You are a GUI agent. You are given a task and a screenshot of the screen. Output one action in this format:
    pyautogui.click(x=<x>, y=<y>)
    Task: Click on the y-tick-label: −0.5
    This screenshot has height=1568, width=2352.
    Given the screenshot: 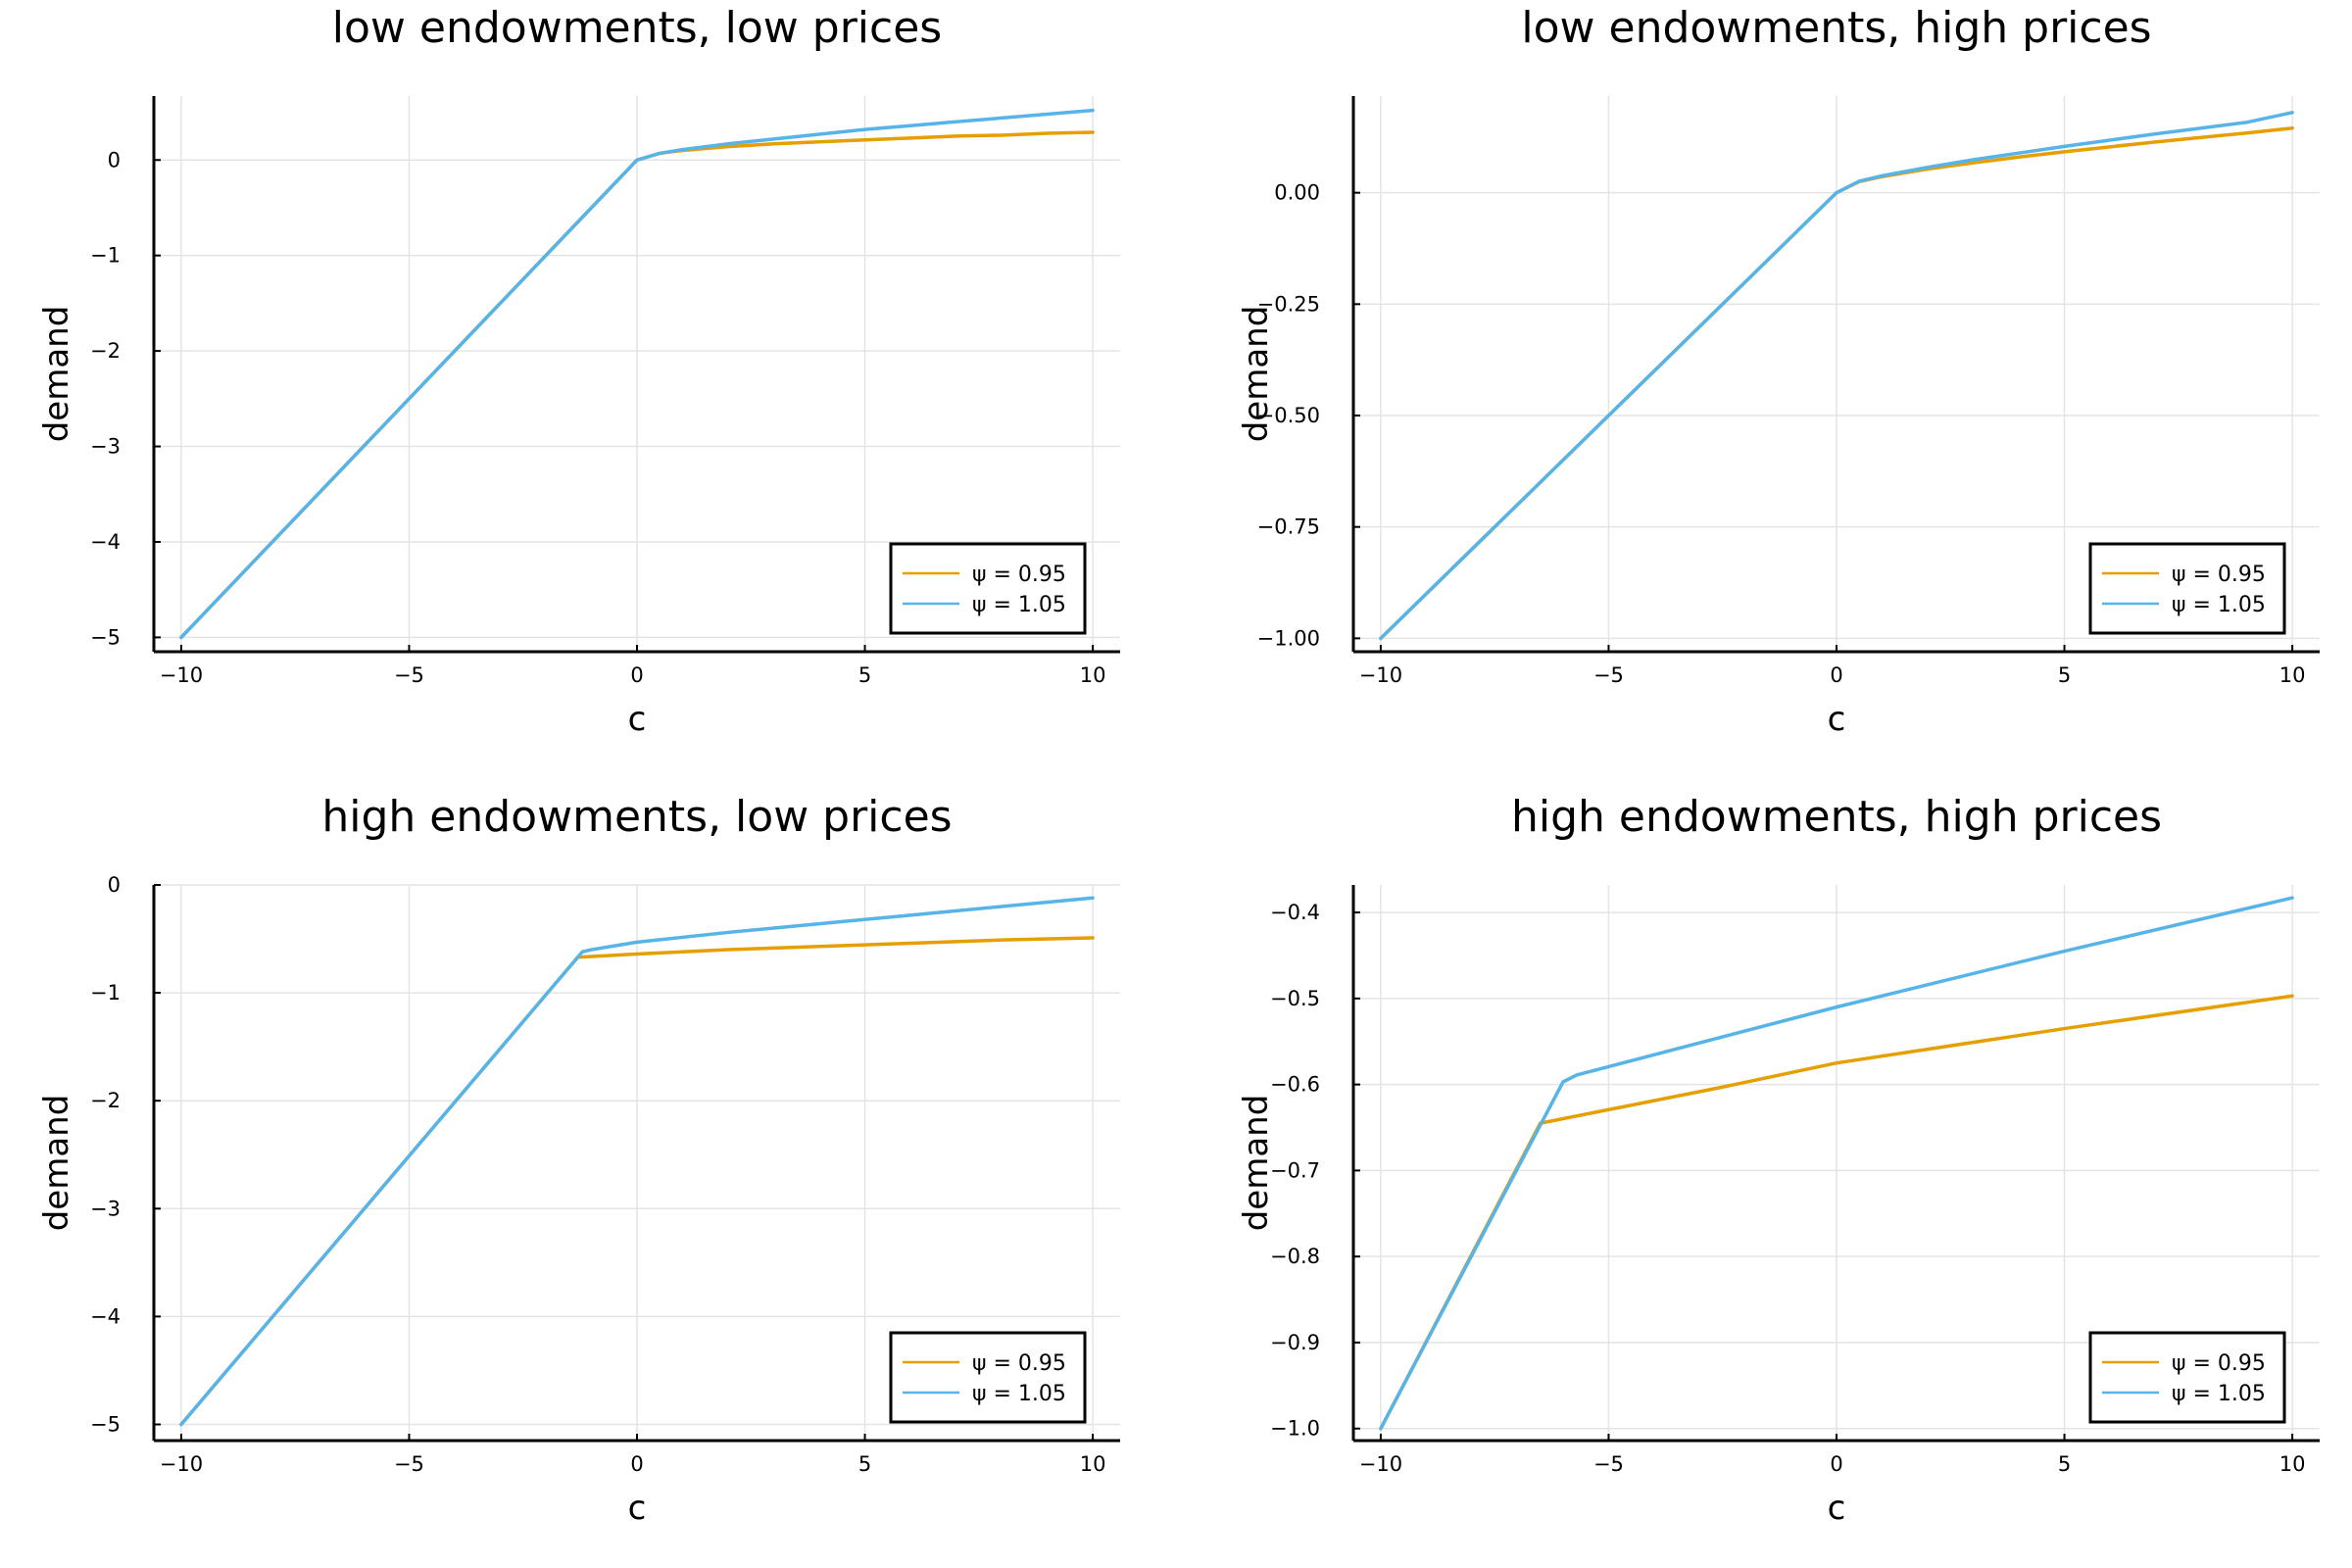 What is the action you would take?
    pyautogui.click(x=1295, y=998)
    